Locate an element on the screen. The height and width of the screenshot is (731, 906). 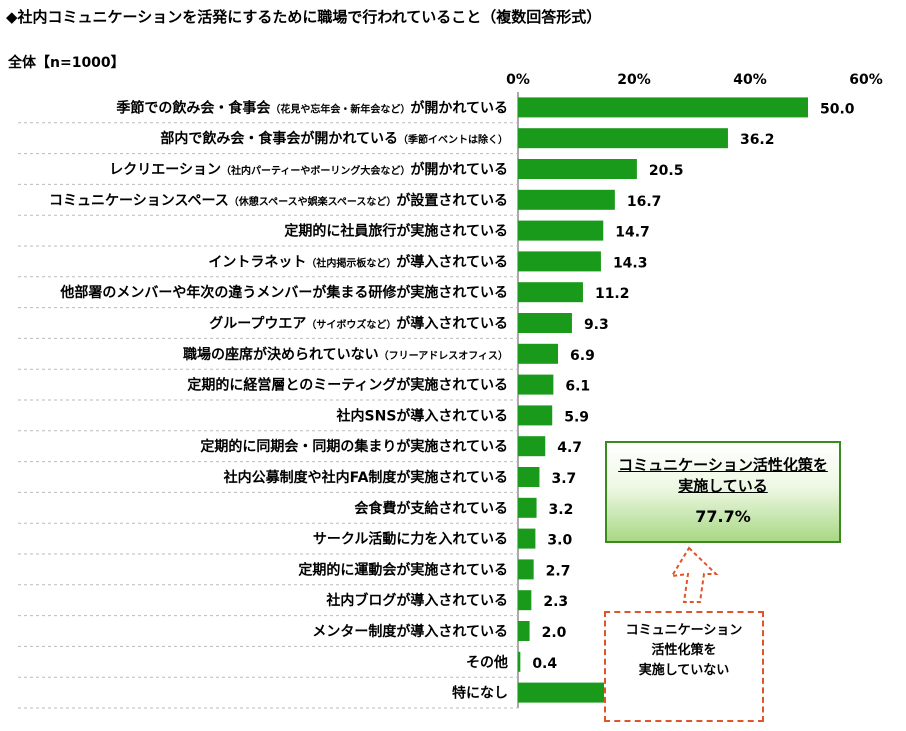
bar-value-label: 5.9 is located at coordinates (576, 417).